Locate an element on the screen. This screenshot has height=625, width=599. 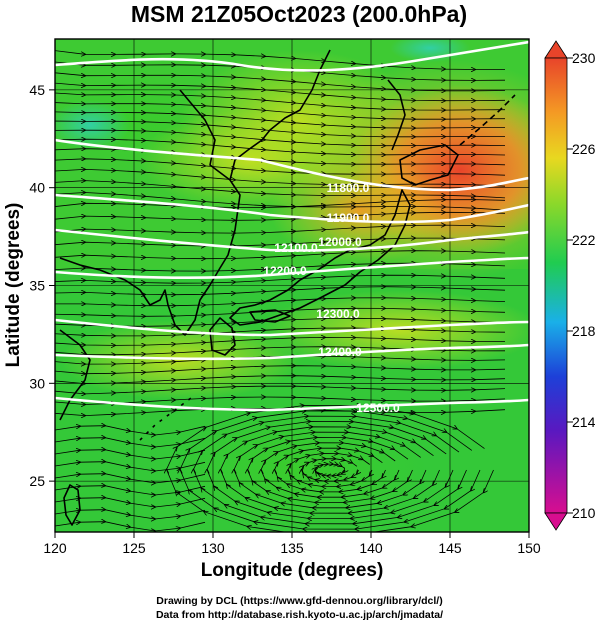
colorbar-bottom-triangle is located at coordinates (556, 521).